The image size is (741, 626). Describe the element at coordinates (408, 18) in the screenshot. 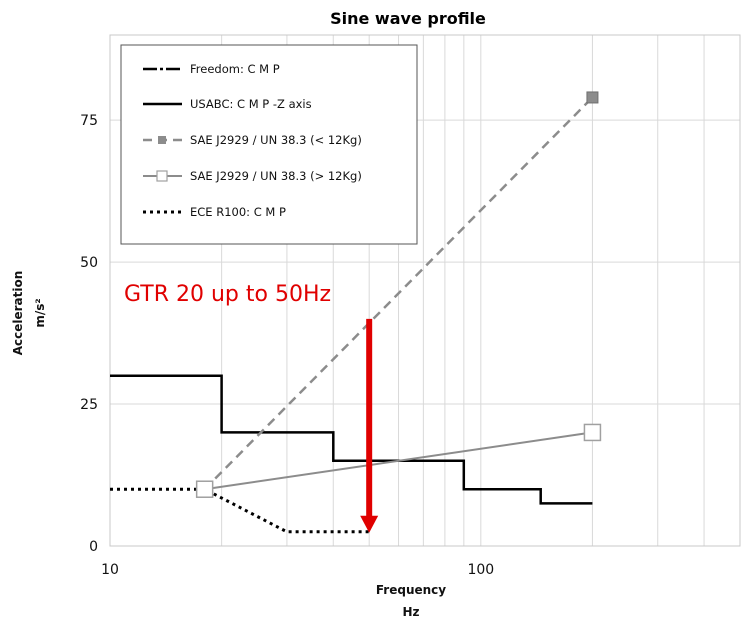

I see `chart-title: Sine wave profile` at that location.